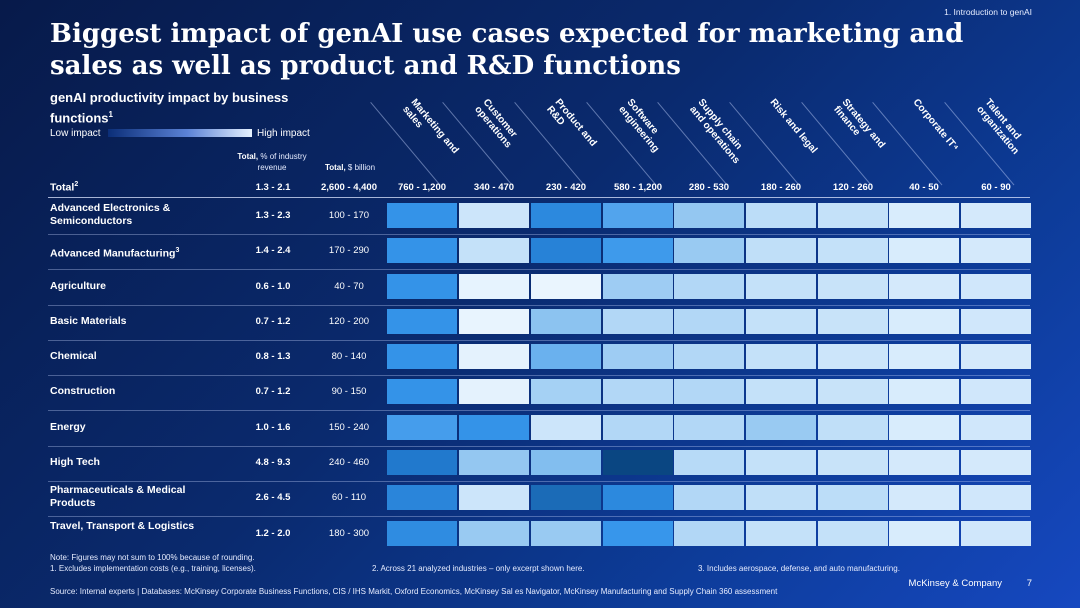 The image size is (1080, 608). I want to click on industry-label: Agriculture, so click(78, 286).